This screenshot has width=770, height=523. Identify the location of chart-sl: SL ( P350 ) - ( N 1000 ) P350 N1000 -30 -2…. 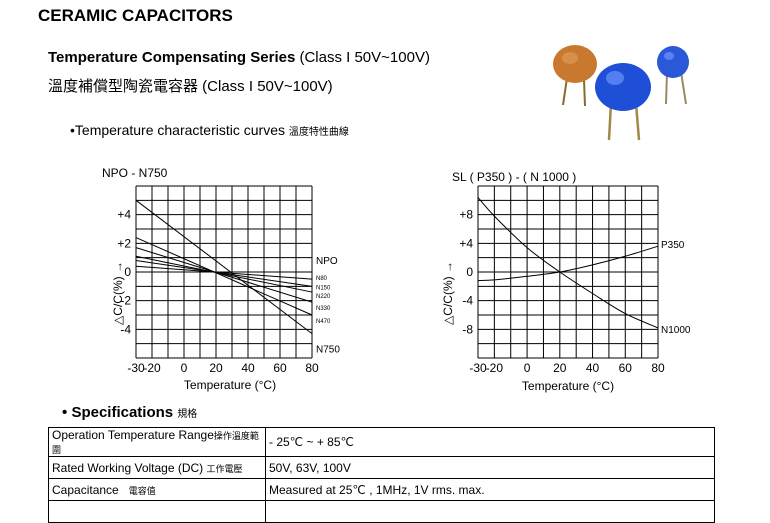
(566, 281).